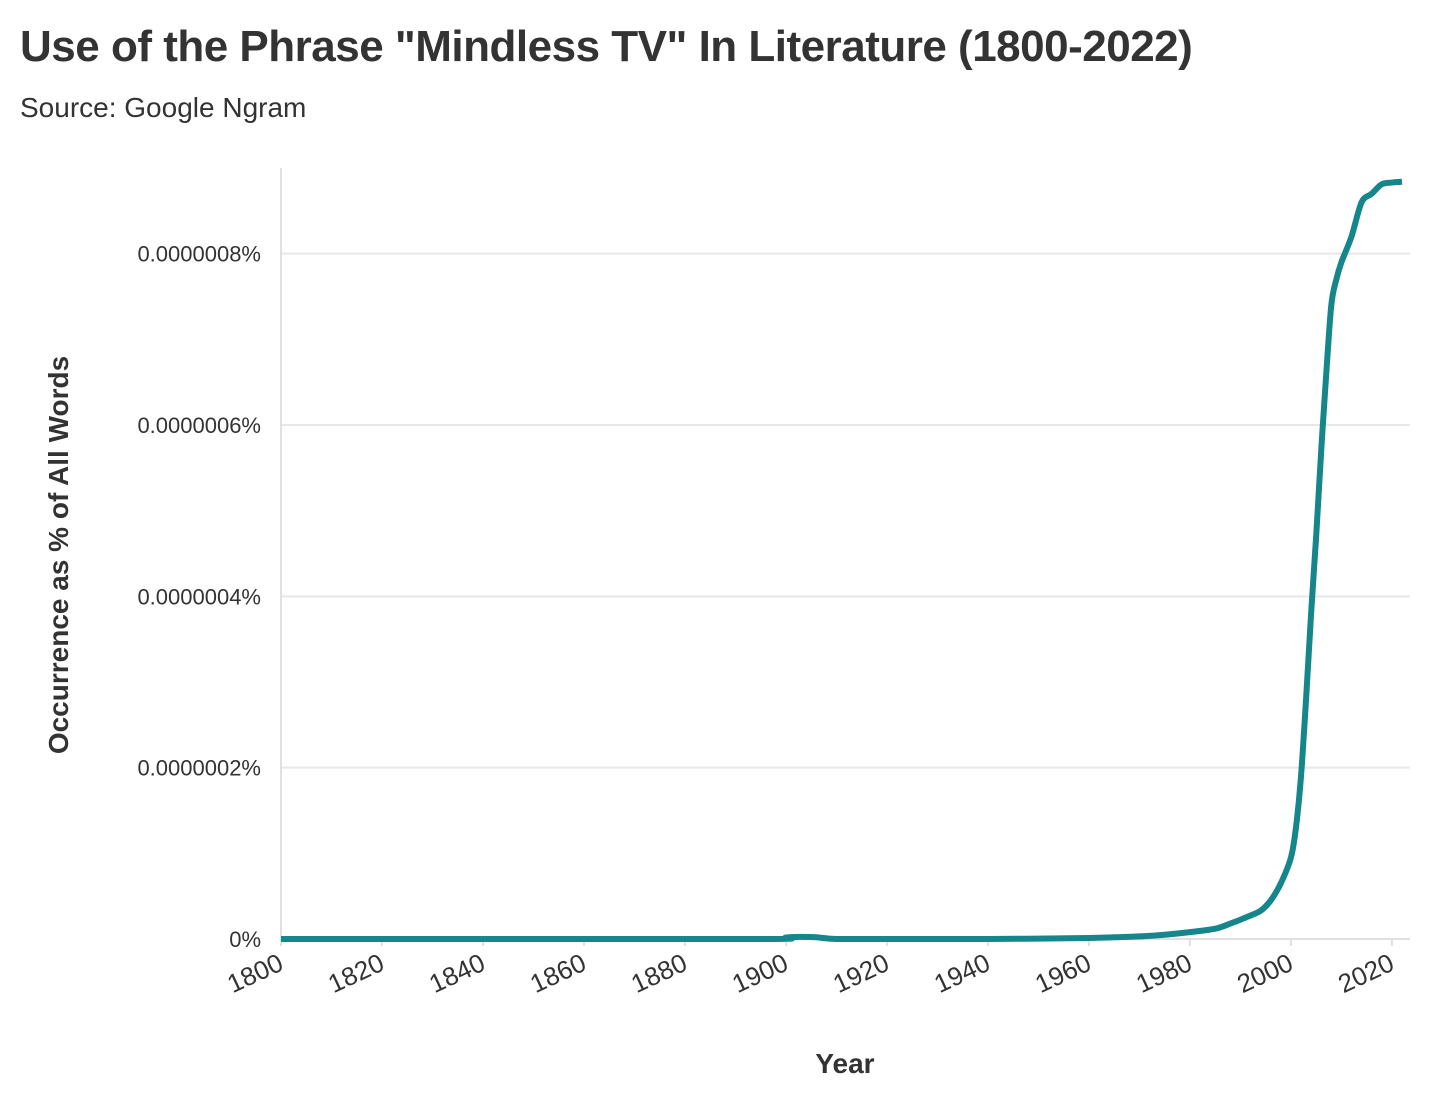 The image size is (1456, 1119). What do you see at coordinates (844, 1063) in the screenshot?
I see `x-axis-title: Year` at bounding box center [844, 1063].